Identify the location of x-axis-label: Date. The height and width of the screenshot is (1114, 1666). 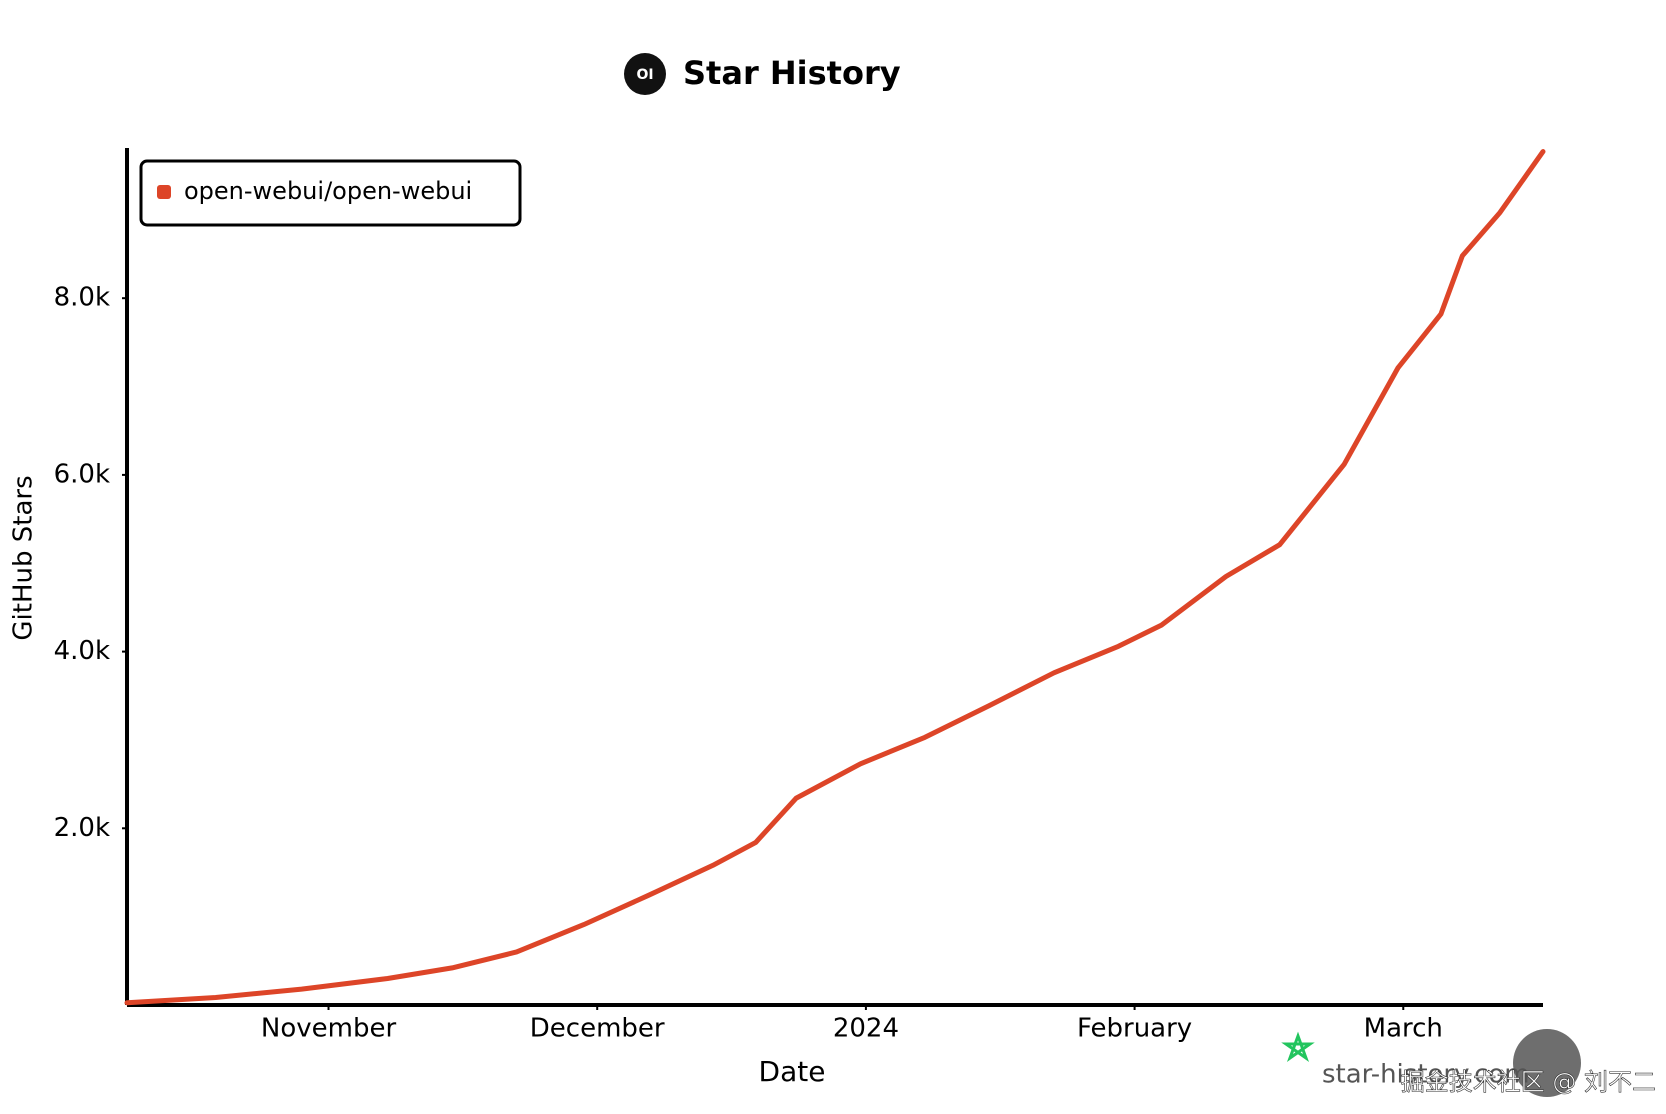
(792, 1071).